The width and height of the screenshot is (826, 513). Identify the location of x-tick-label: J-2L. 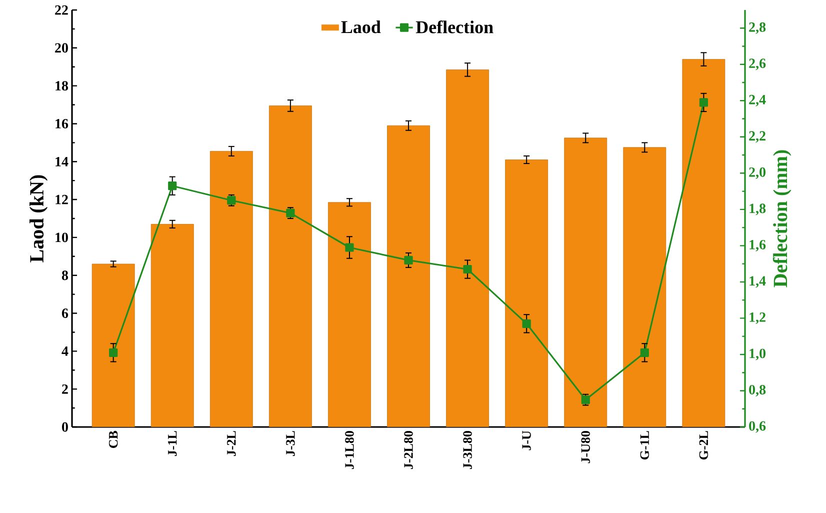
(231, 443).